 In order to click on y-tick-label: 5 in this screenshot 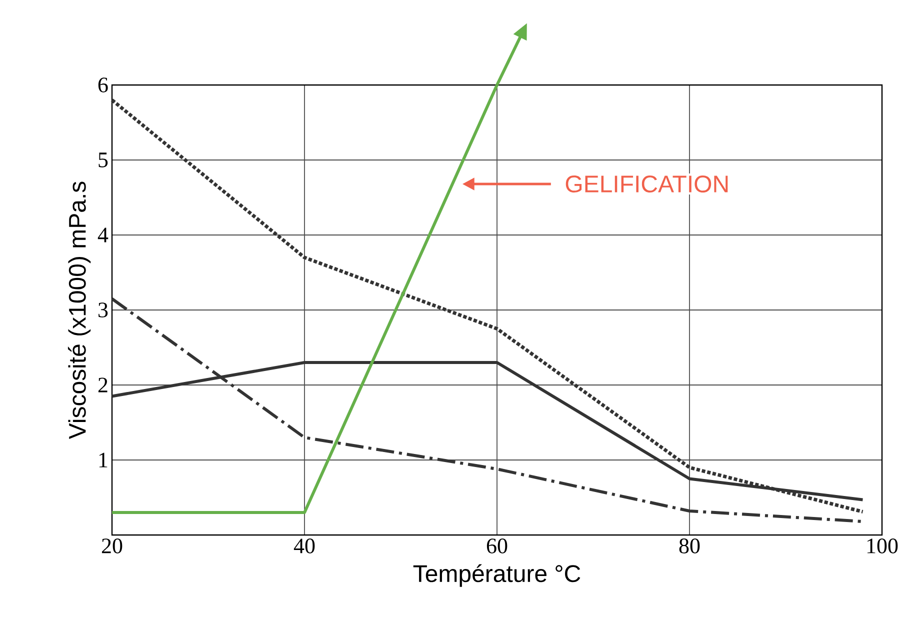, I will do `click(103, 160)`.